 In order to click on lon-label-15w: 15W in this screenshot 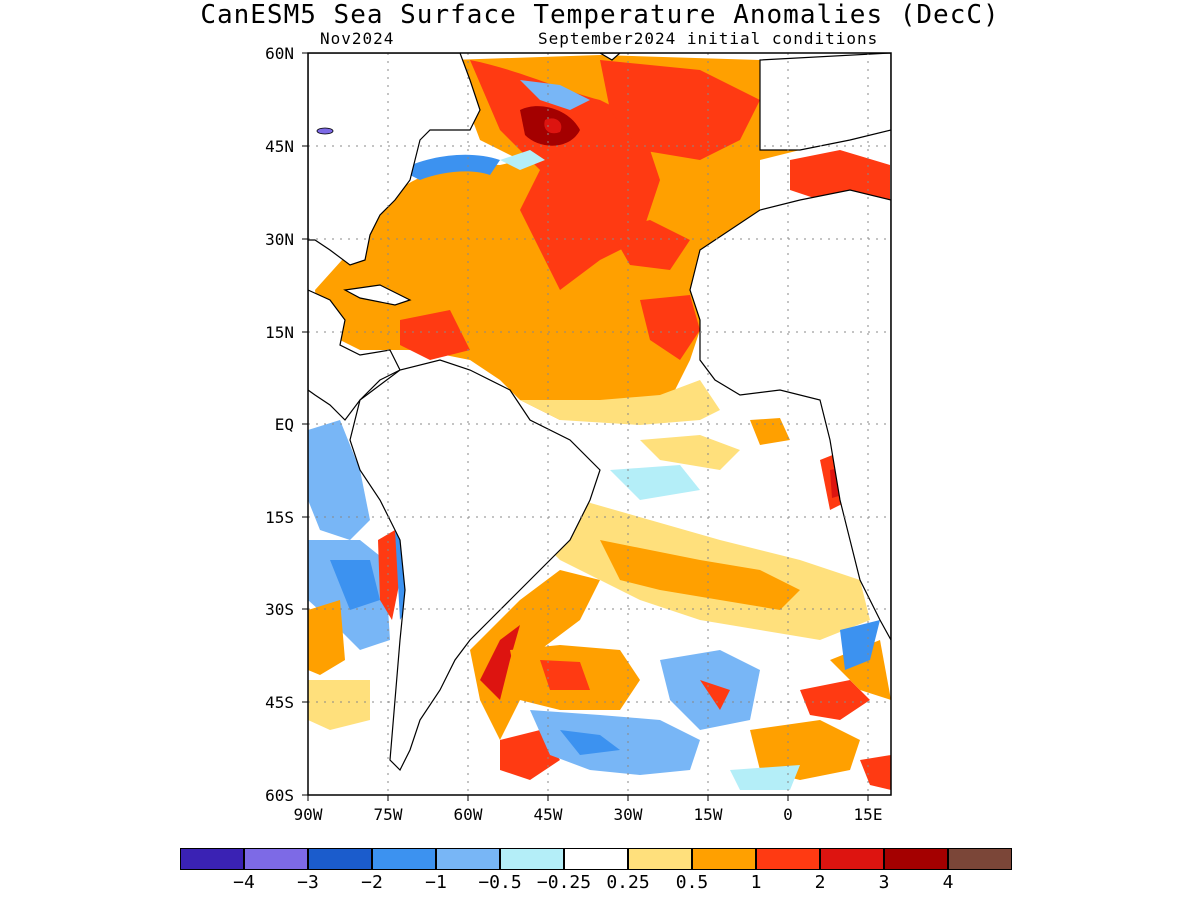, I will do `click(708, 814)`.